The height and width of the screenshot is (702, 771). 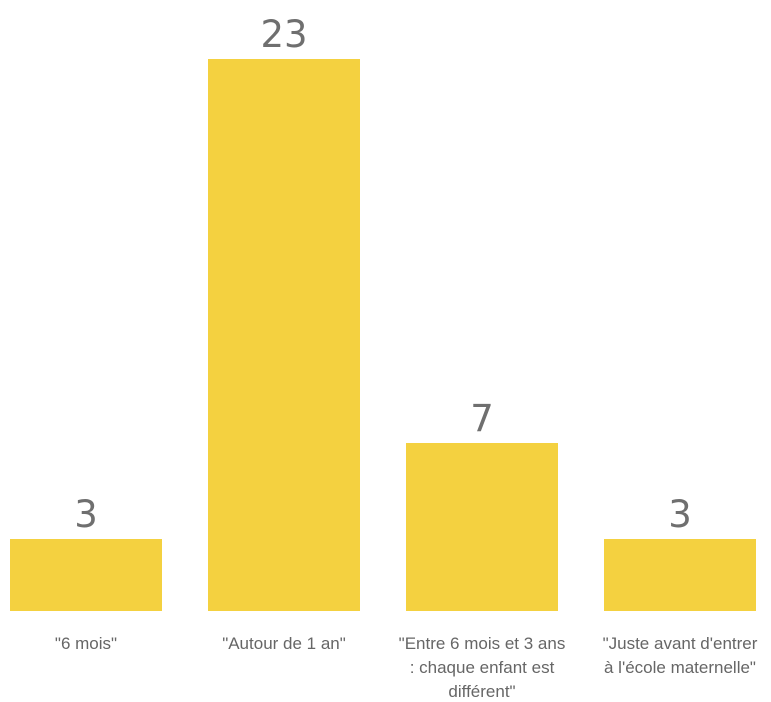 What do you see at coordinates (680, 514) in the screenshot?
I see `data-label-4: 3` at bounding box center [680, 514].